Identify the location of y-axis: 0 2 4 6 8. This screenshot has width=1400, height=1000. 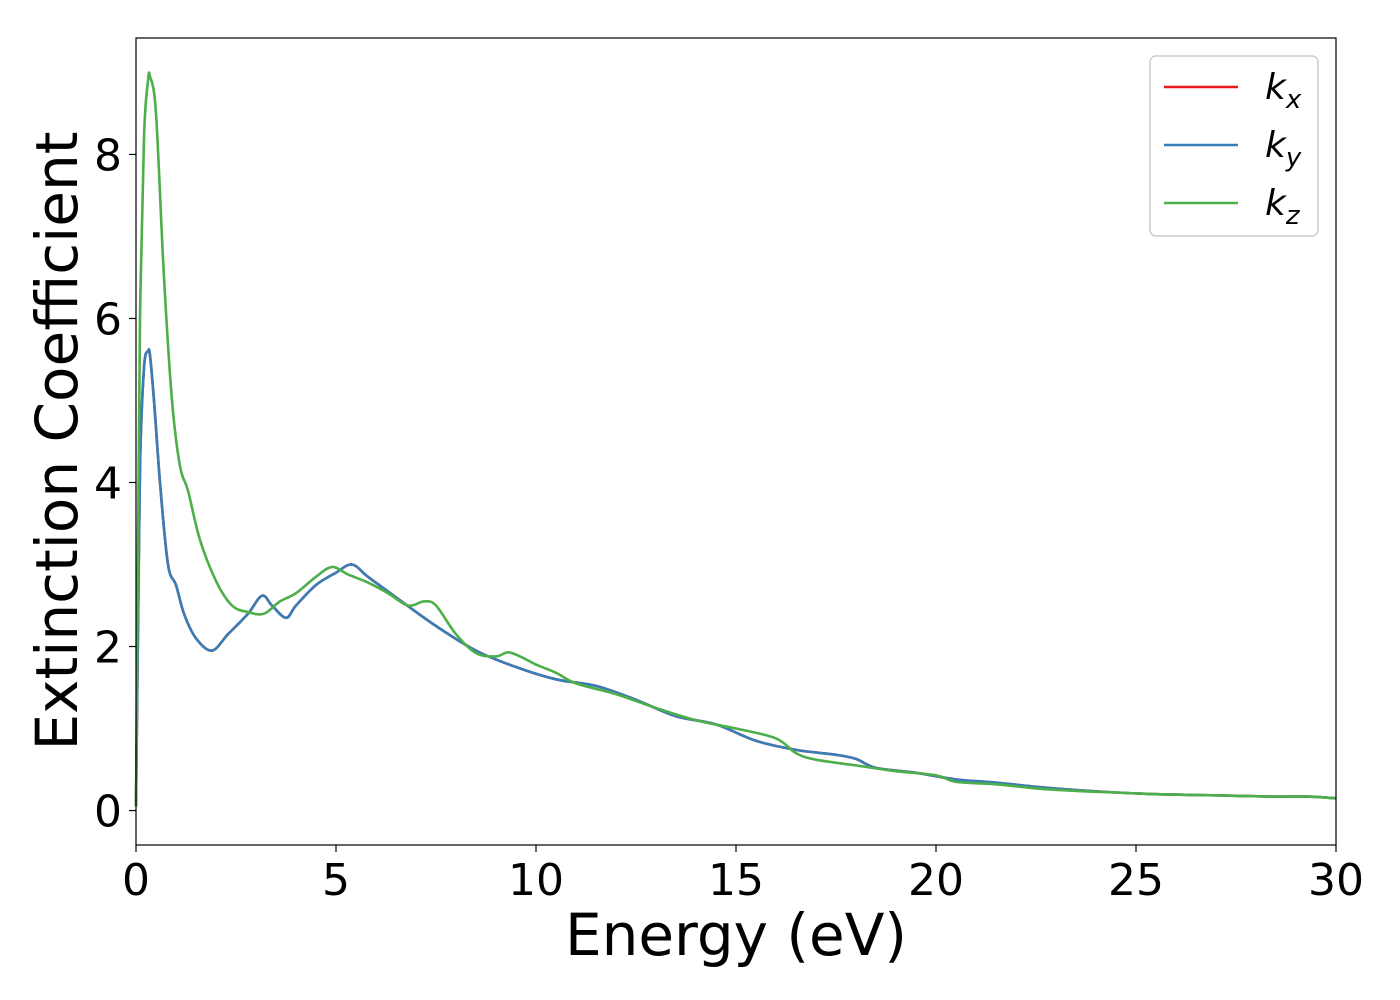
(115, 484).